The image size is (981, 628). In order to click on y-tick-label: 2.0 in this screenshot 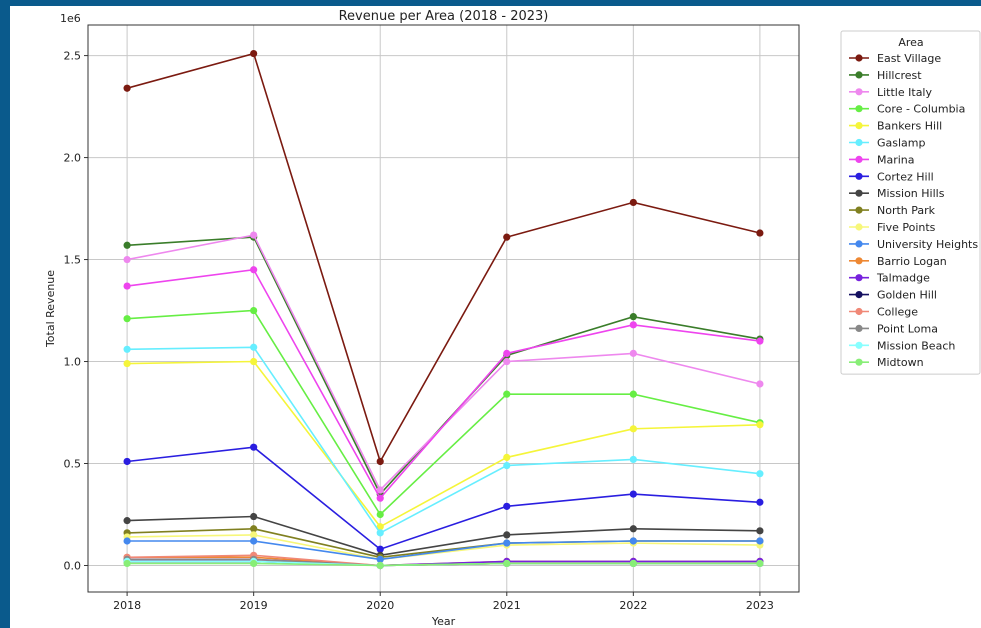, I will do `click(73, 158)`.